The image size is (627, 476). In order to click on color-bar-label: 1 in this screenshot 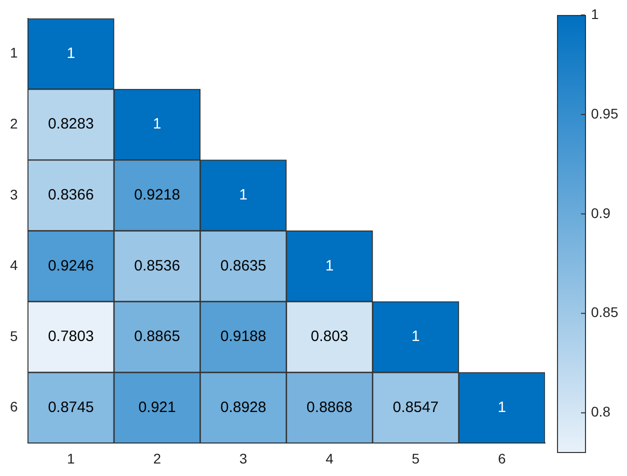, I will do `click(595, 14)`.